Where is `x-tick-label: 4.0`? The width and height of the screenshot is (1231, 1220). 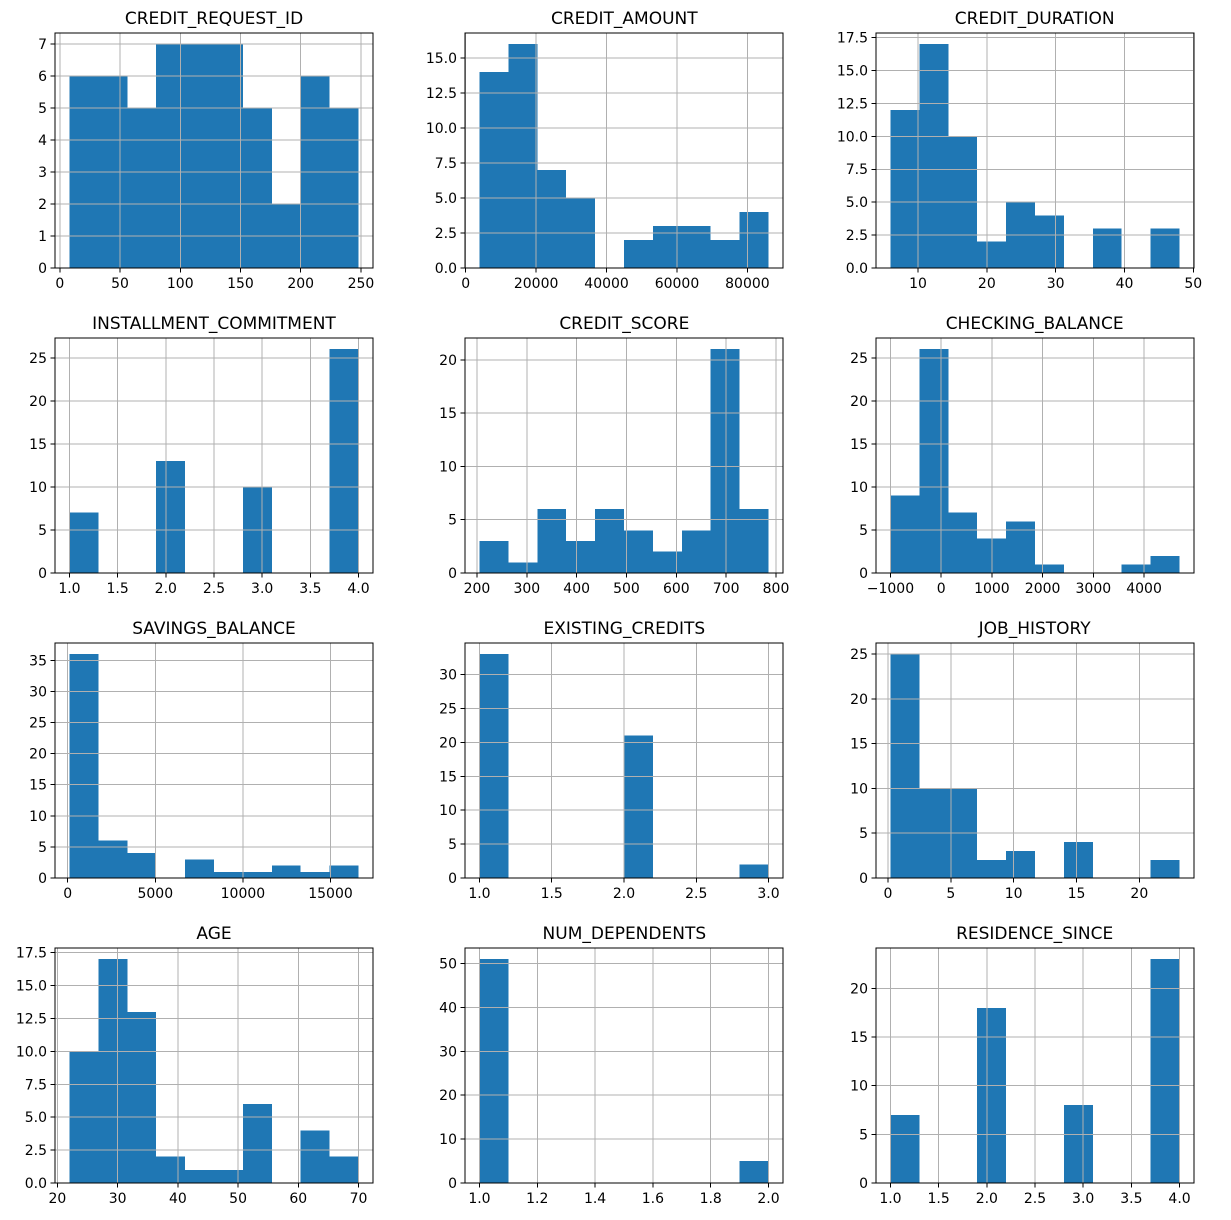 x-tick-label: 4.0 is located at coordinates (358, 589).